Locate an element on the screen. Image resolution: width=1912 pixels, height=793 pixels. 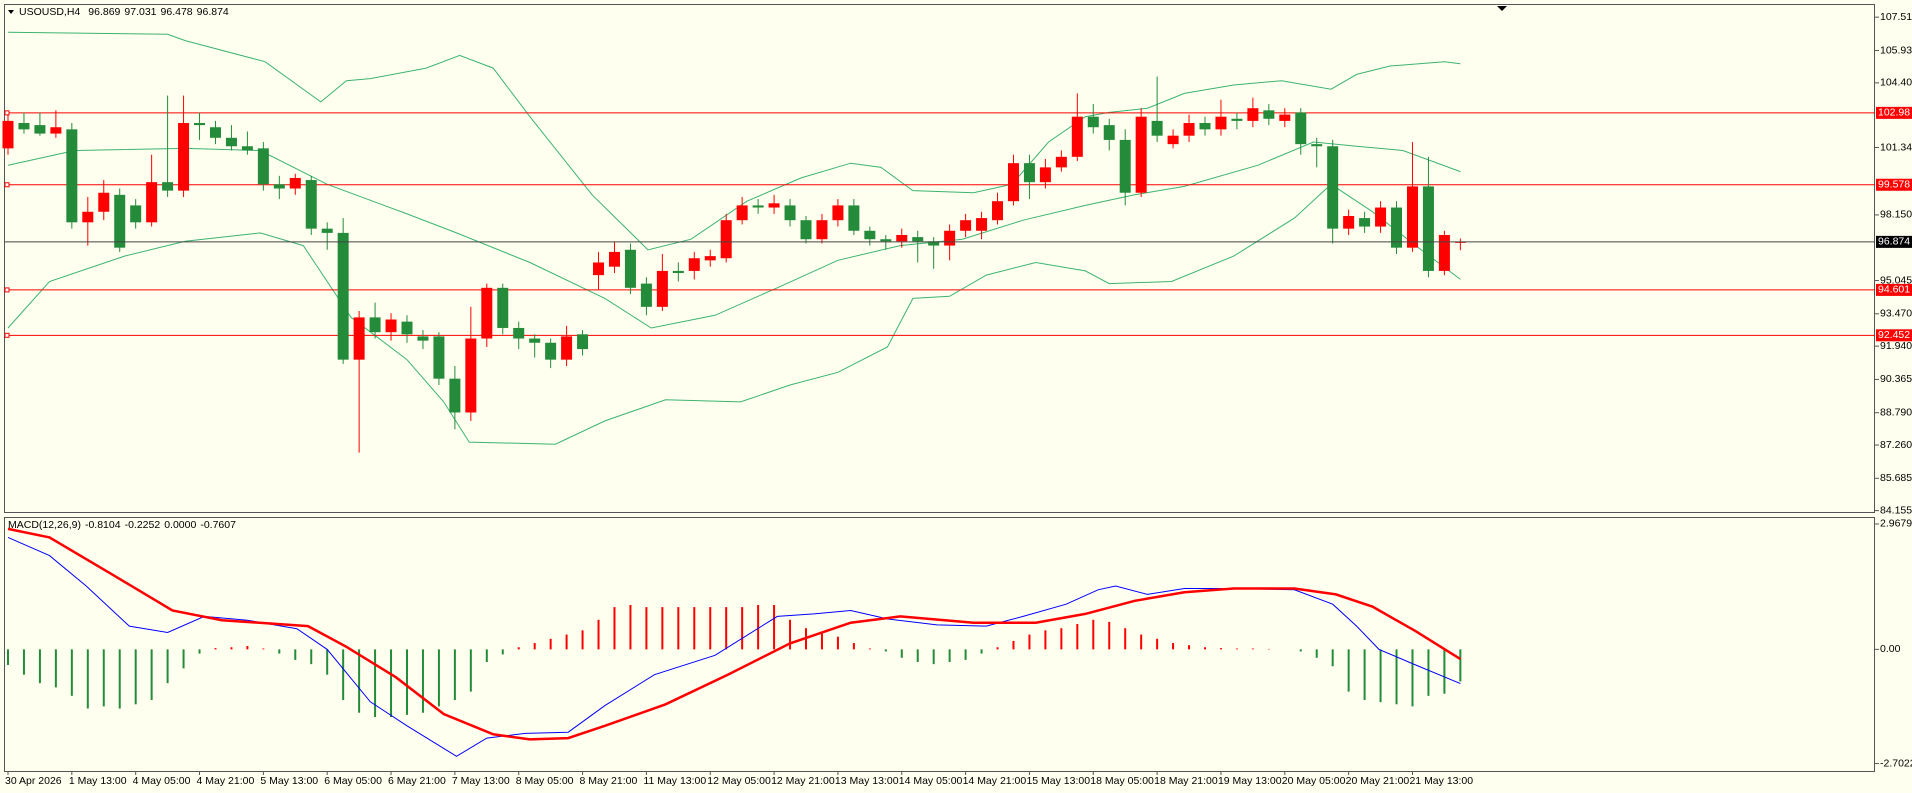
indicator-name: MACD(12,26,9) is located at coordinates (44, 525).